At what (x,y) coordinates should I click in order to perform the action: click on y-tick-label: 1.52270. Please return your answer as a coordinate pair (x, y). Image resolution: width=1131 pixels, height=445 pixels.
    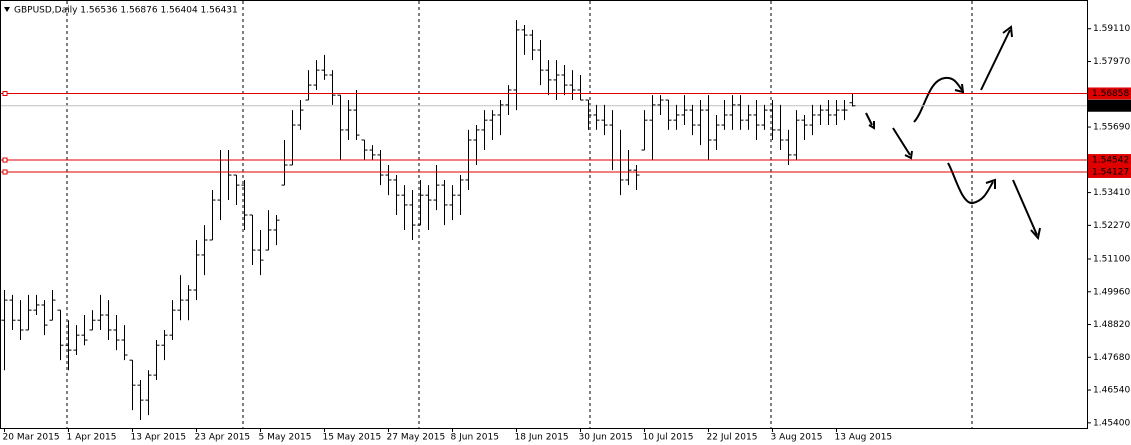
    Looking at the image, I should click on (1111, 226).